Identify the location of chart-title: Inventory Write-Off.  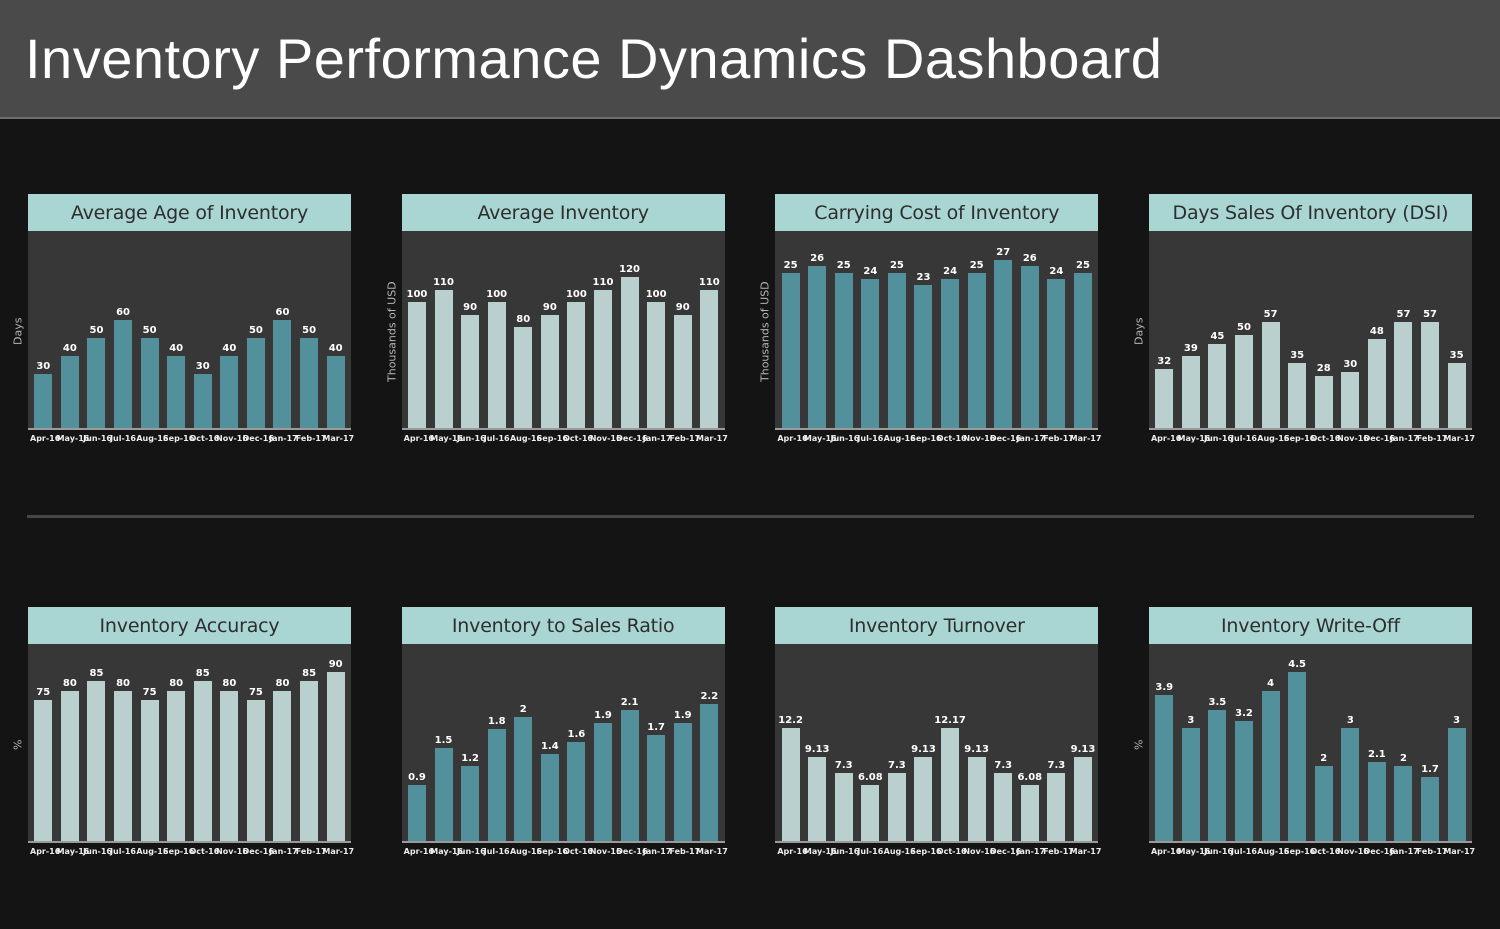
(1310, 625).